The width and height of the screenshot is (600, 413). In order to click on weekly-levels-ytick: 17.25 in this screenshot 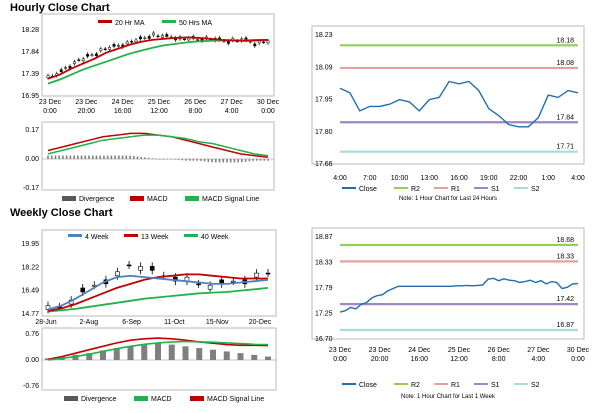, I will do `click(324, 314)`.